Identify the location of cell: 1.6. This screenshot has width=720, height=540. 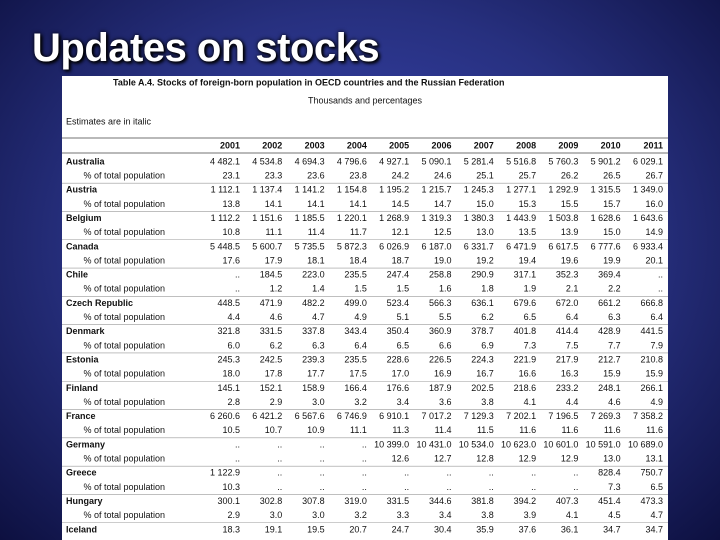
(445, 289).